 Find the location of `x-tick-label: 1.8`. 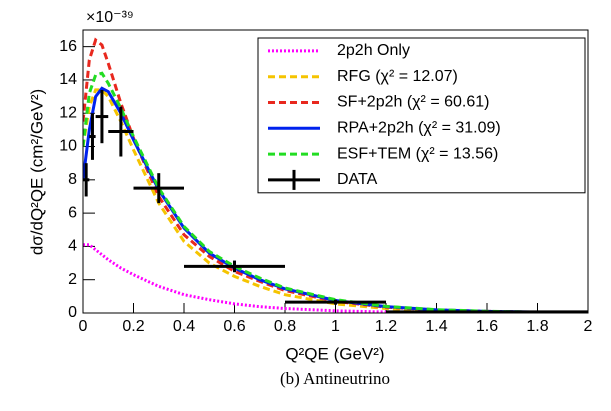

x-tick-label: 1.8 is located at coordinates (537, 326).